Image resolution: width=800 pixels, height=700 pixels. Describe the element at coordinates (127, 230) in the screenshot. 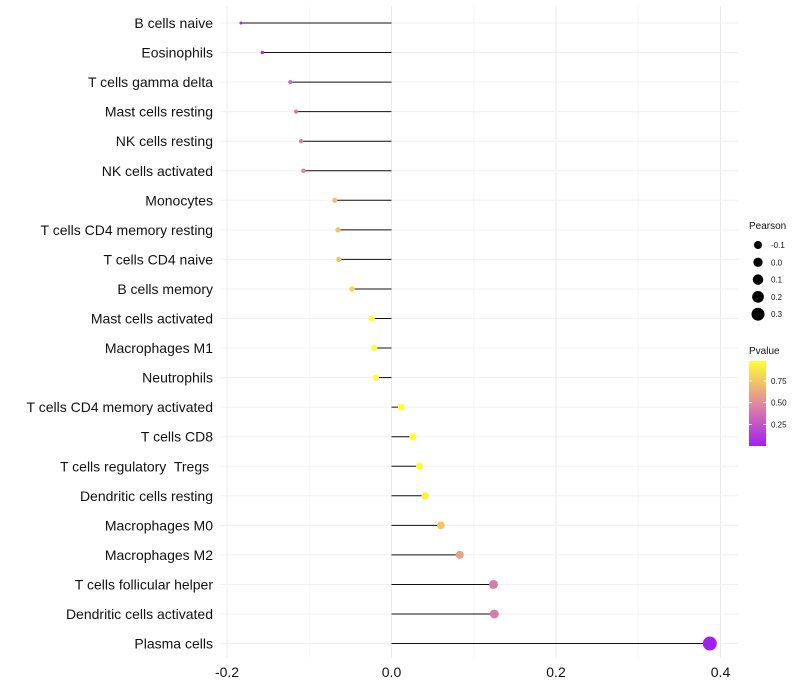

I see `category-label: T cells CD4 memory resting` at that location.